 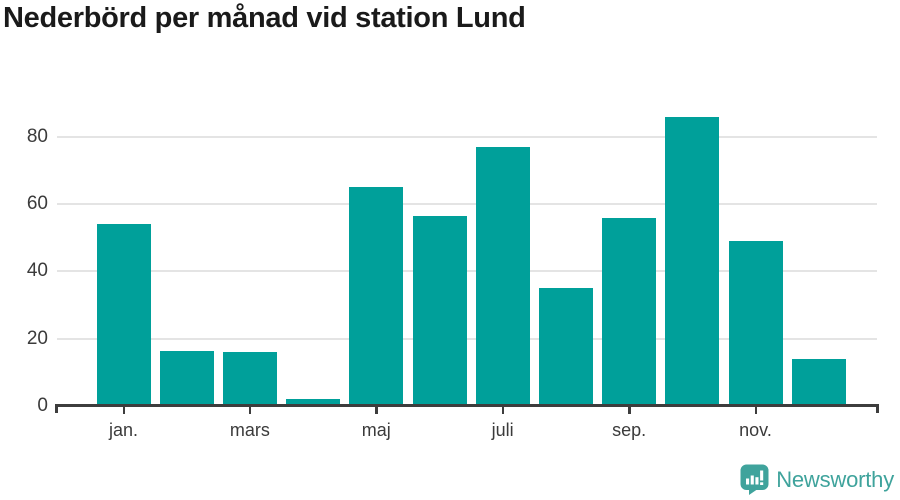 What do you see at coordinates (249, 430) in the screenshot?
I see `x-axis-tick-label: mars` at bounding box center [249, 430].